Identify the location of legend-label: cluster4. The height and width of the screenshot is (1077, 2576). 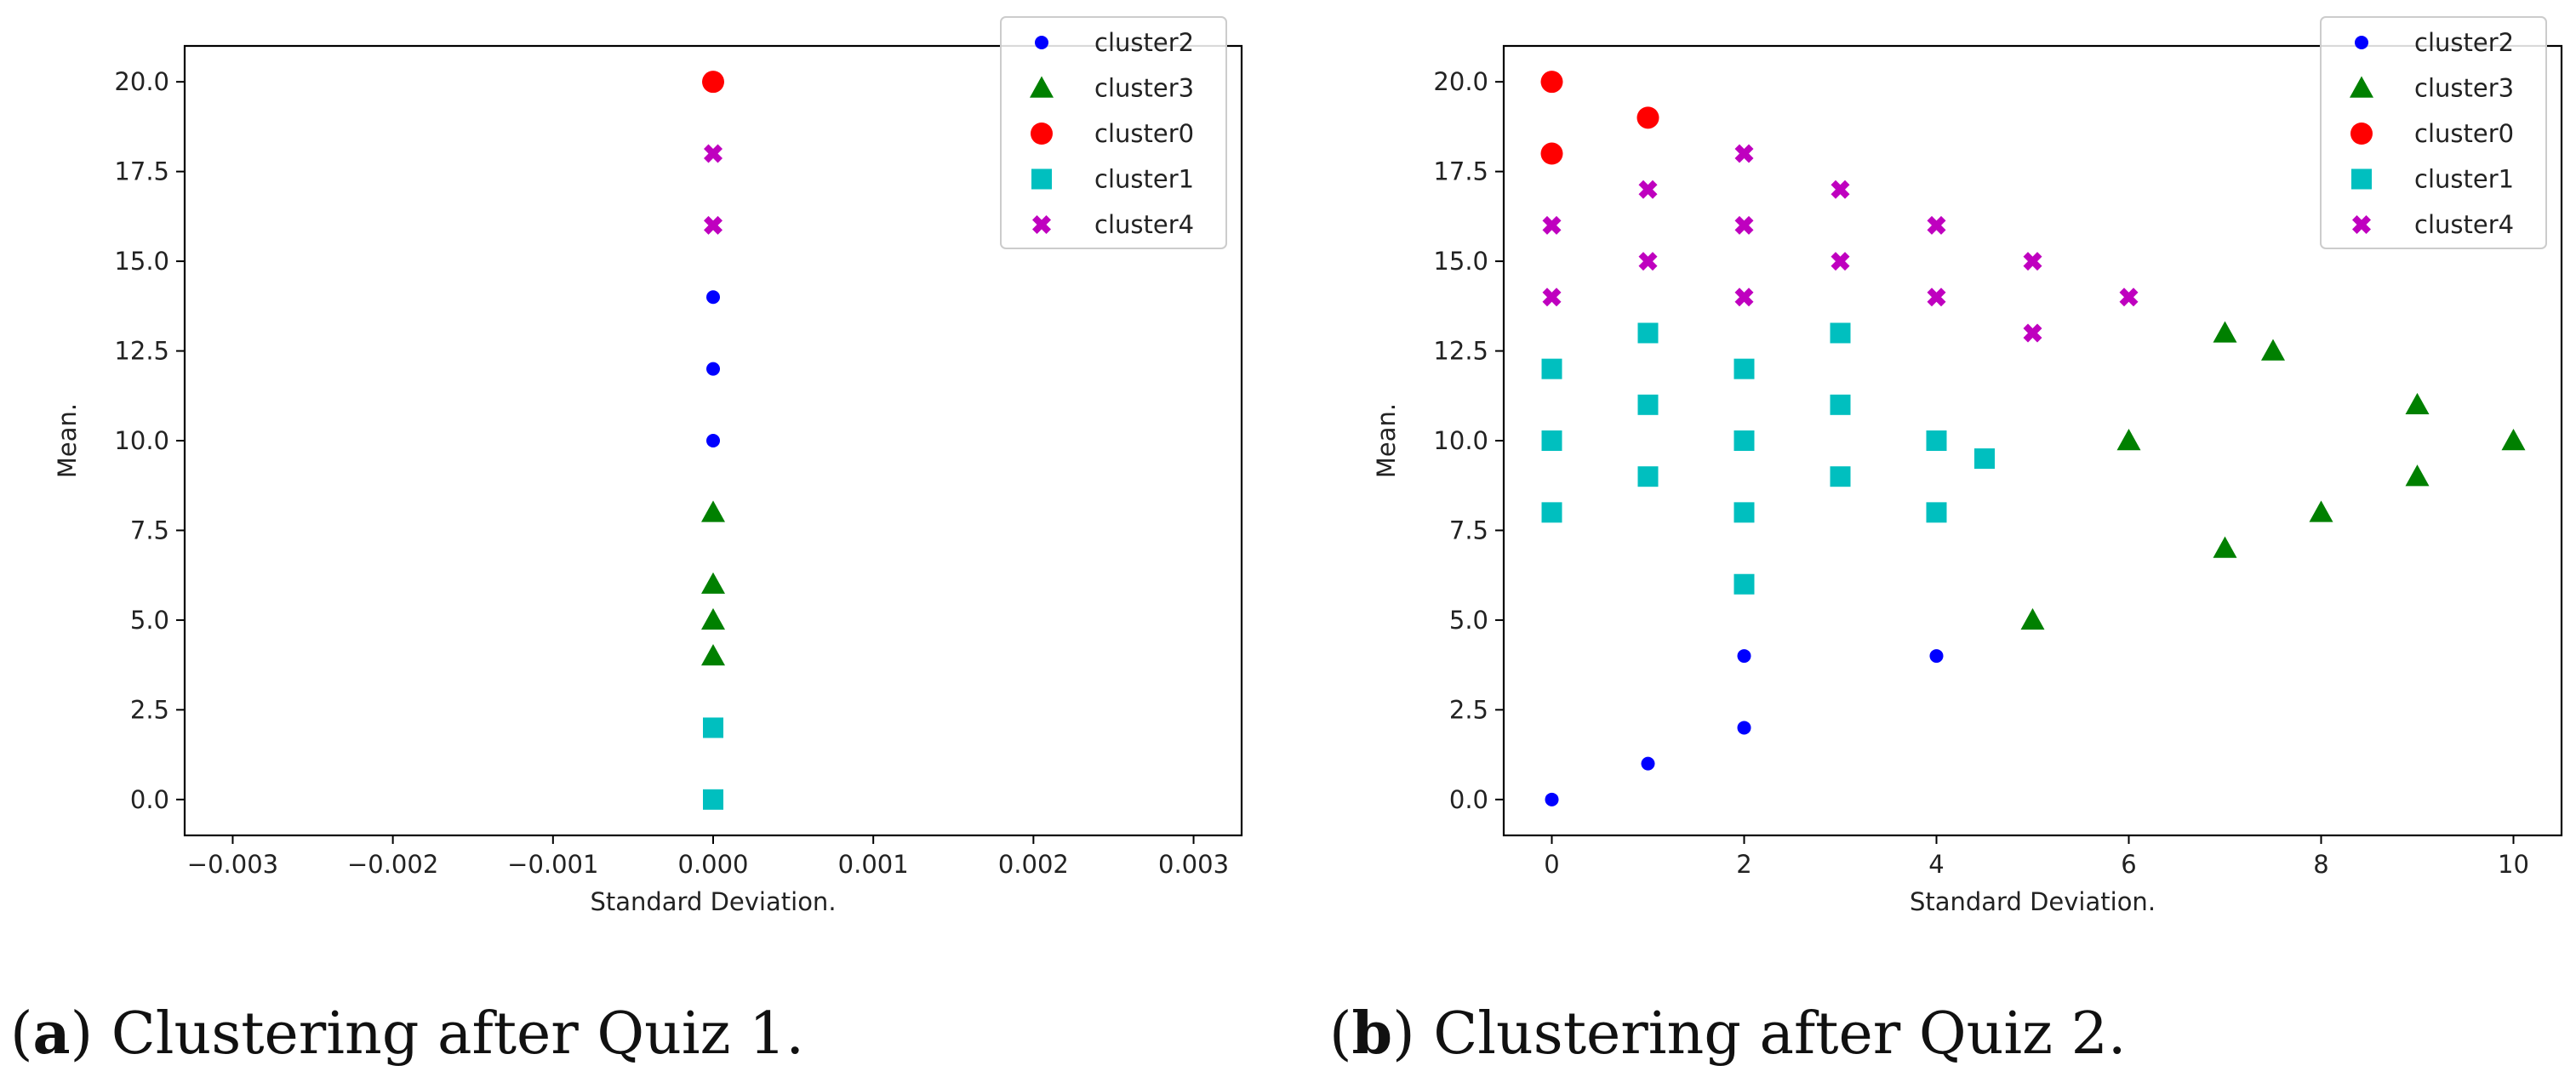
(1144, 224).